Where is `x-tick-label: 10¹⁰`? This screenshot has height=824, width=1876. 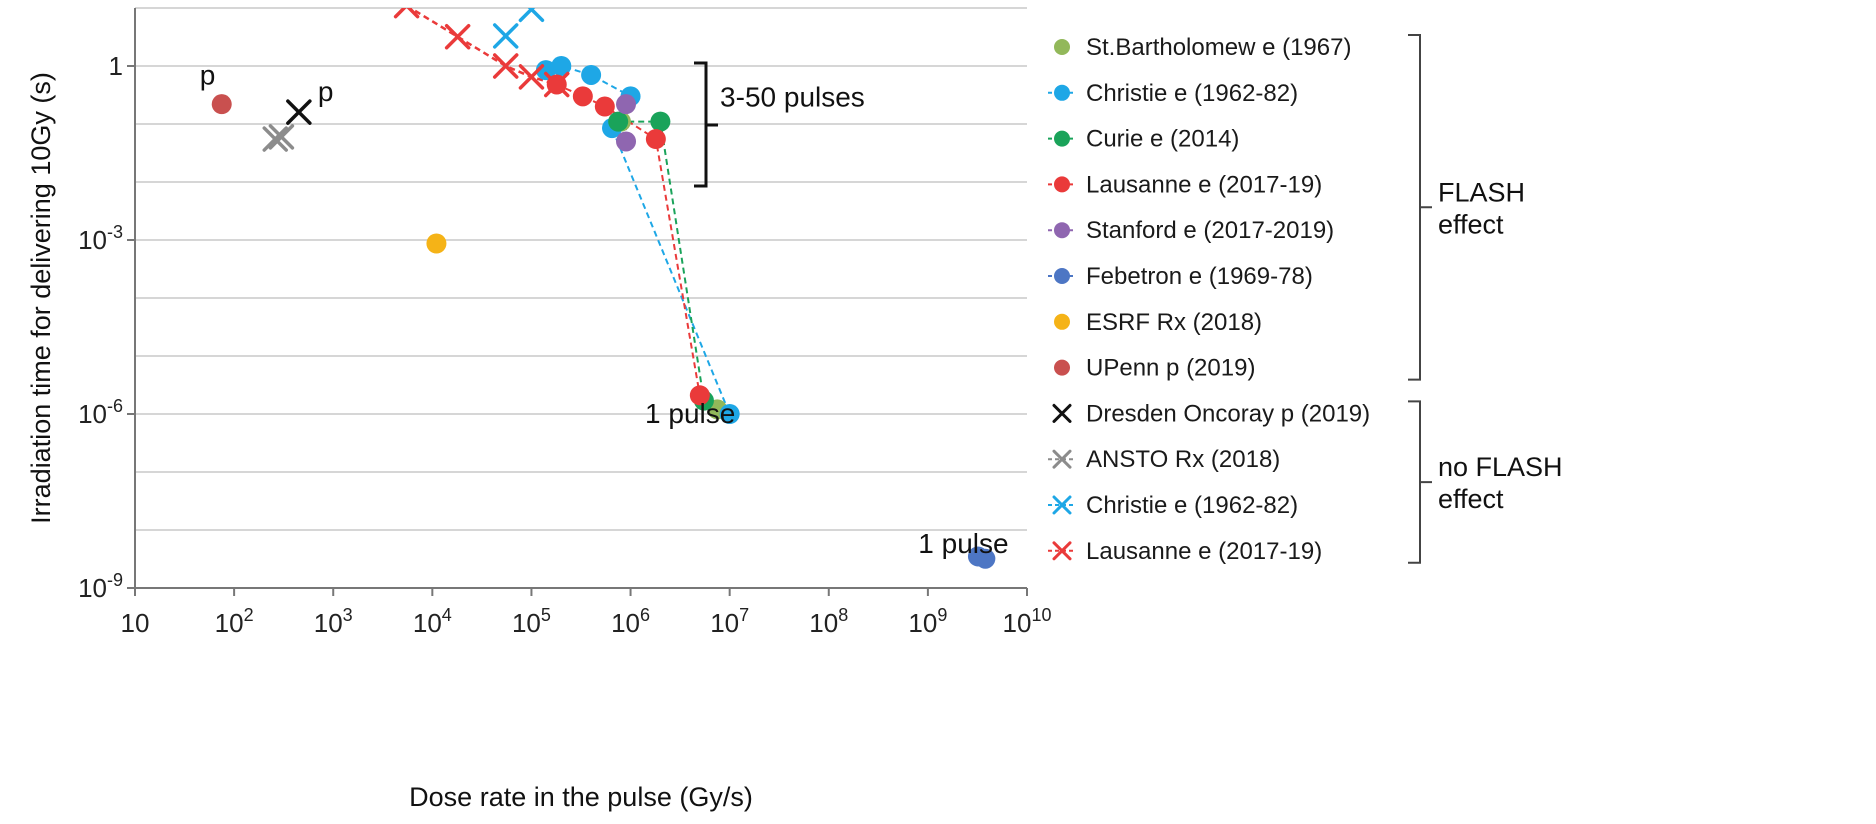
x-tick-label: 10¹⁰ is located at coordinates (1027, 621).